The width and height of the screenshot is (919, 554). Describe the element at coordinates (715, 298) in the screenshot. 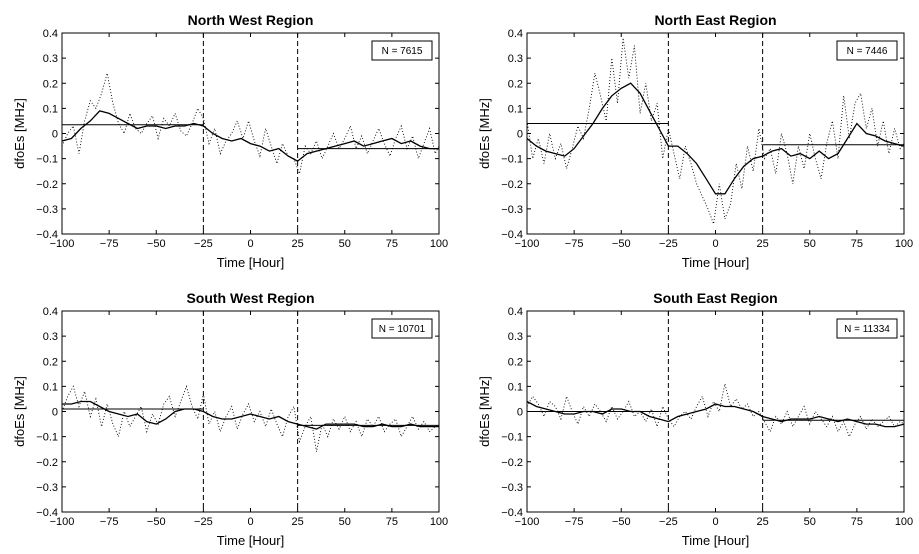

I see `chart-title: South East Region` at that location.